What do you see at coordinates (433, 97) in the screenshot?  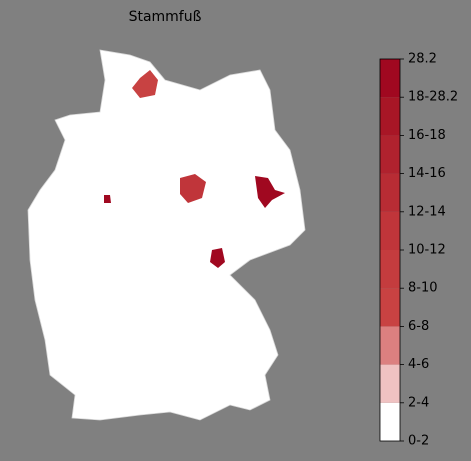 I see `colorbar-label: 18-28.2` at bounding box center [433, 97].